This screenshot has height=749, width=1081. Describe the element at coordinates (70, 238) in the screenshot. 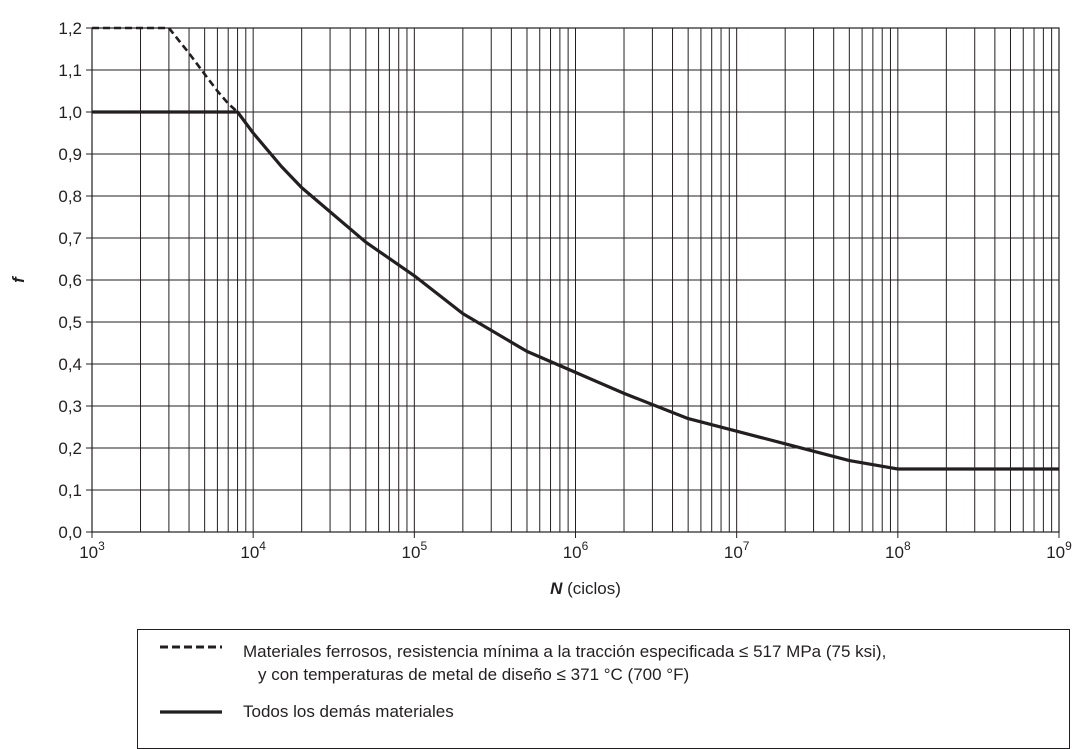

I see `y-tick-label: 0,7` at that location.